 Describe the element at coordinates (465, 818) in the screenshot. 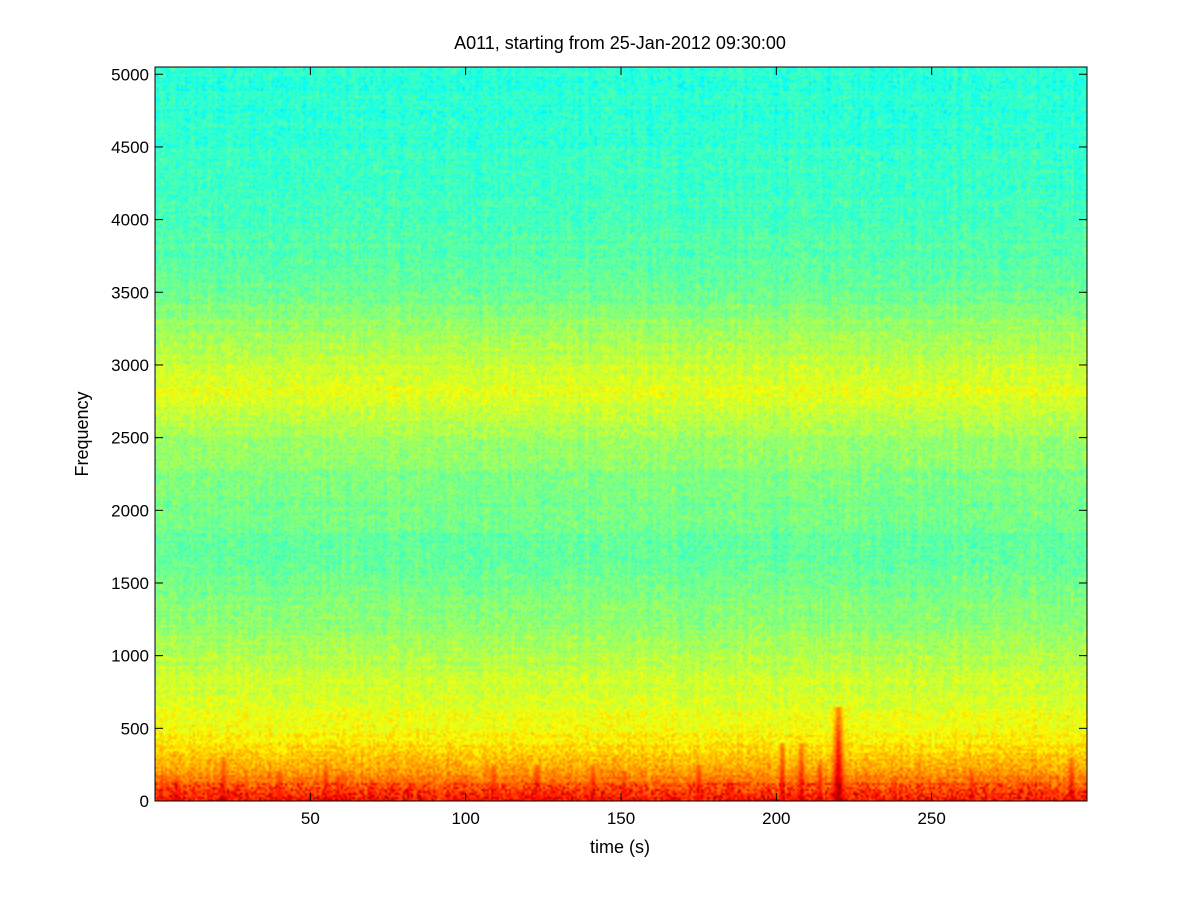

I see `x-tick-label: 100` at that location.